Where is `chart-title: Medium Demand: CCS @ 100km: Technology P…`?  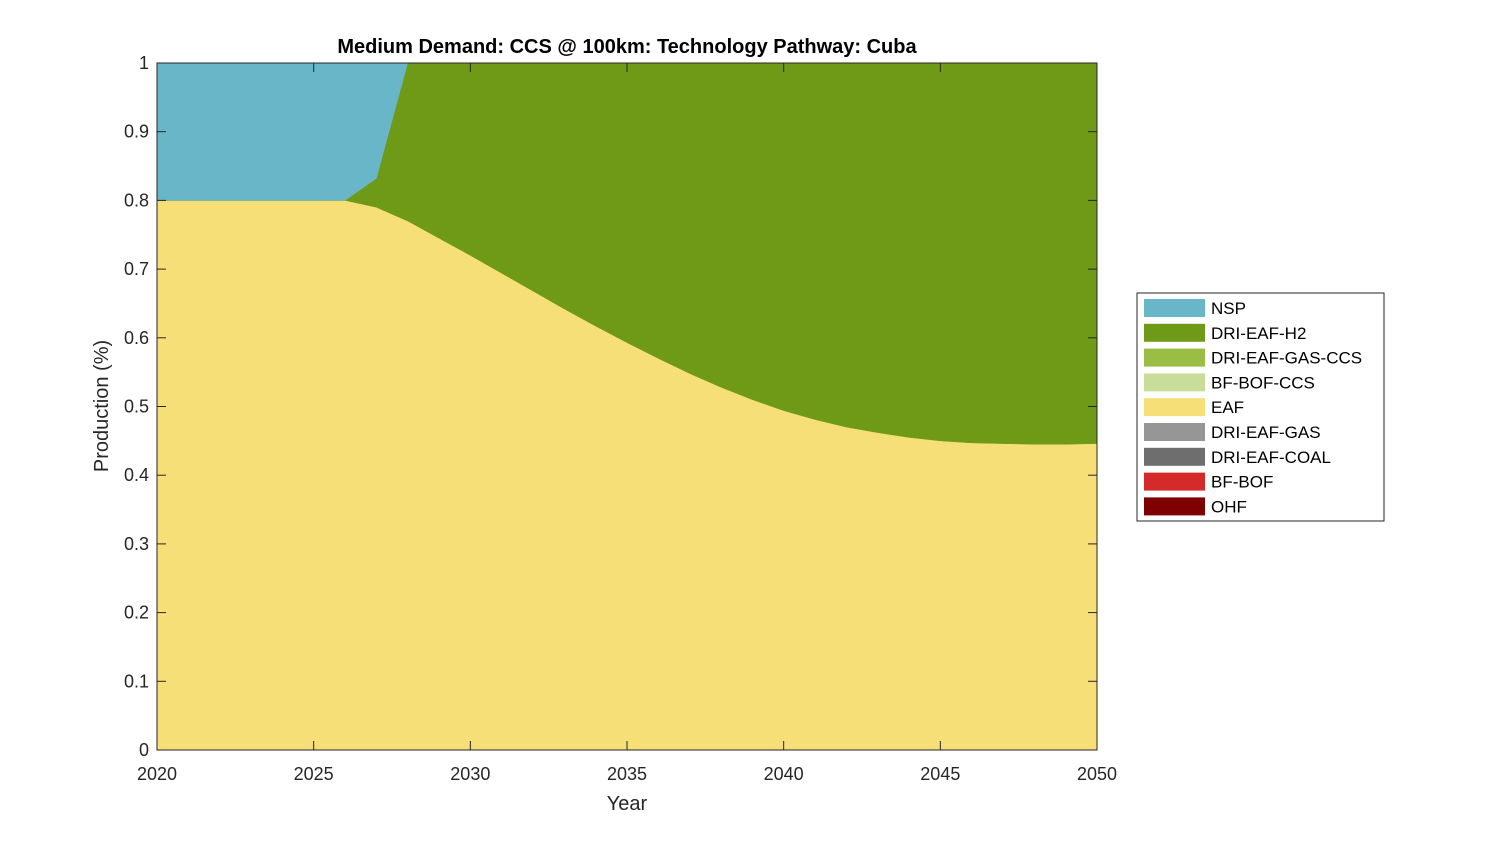
chart-title: Medium Demand: CCS @ 100km: Technology P… is located at coordinates (627, 47).